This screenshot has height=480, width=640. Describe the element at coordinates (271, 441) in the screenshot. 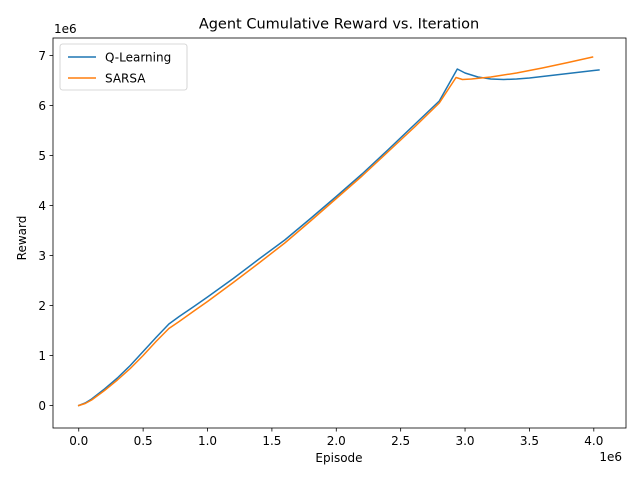

I see `x-tick-label: 1.5` at that location.